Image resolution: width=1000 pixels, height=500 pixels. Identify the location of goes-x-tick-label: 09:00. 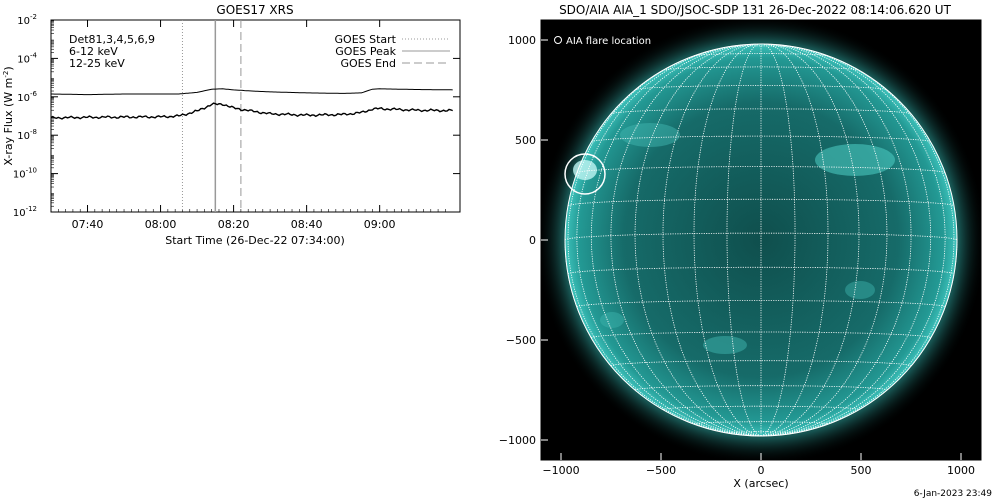
(380, 224).